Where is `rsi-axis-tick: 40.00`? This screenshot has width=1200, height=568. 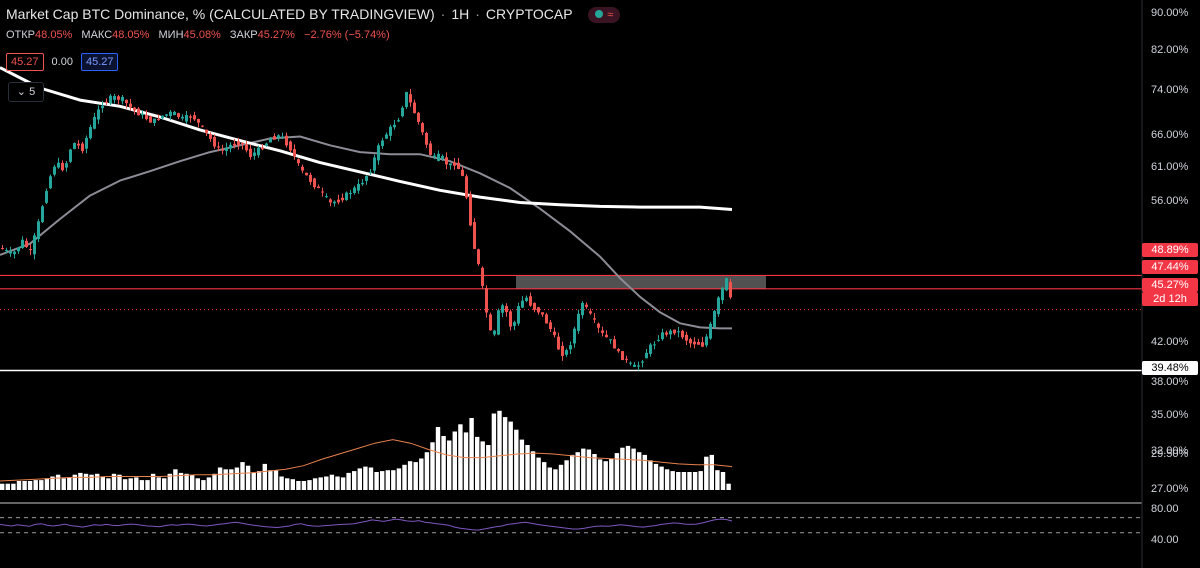
rsi-axis-tick: 40.00 is located at coordinates (1165, 540).